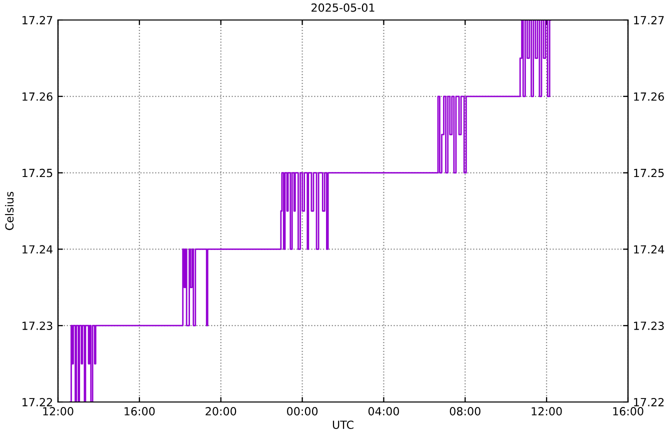 This screenshot has width=665, height=432. What do you see at coordinates (9, 211) in the screenshot?
I see `y-axis-title: Celsius` at bounding box center [9, 211].